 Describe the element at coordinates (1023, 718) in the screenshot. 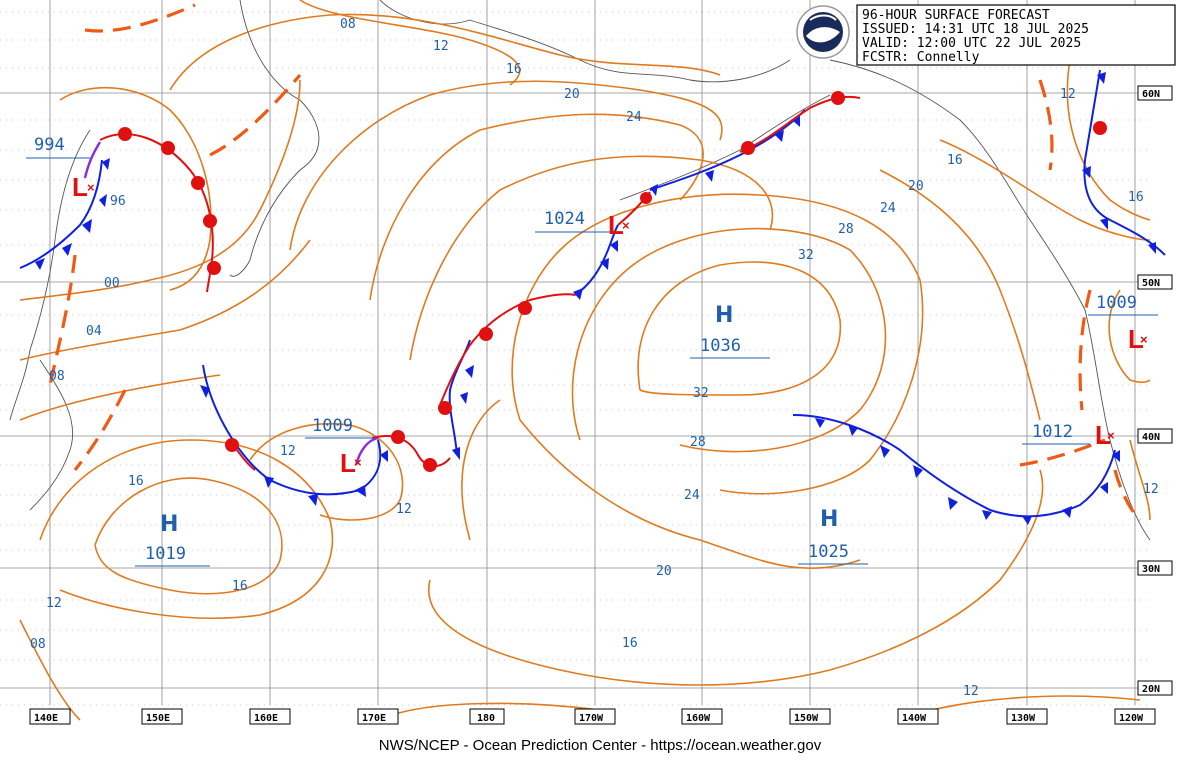

I see `lon-label: 130W` at that location.